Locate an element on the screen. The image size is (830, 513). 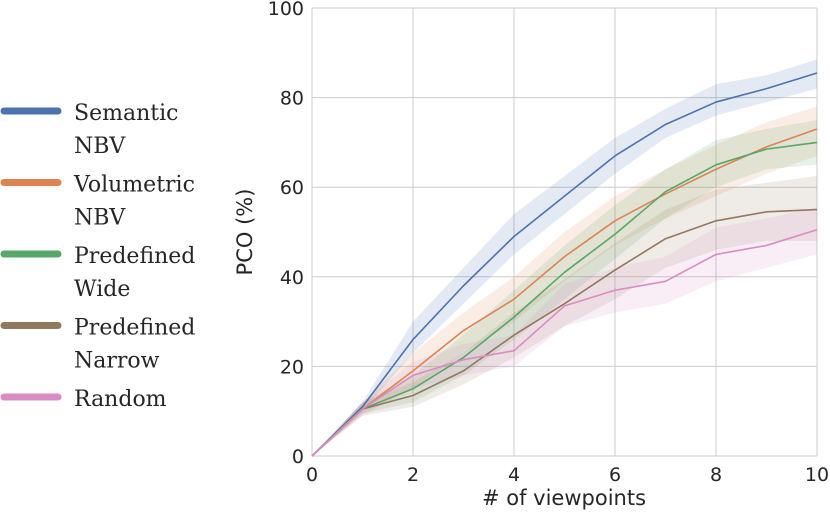
y-tick-label-2: 40 is located at coordinates (292, 278).